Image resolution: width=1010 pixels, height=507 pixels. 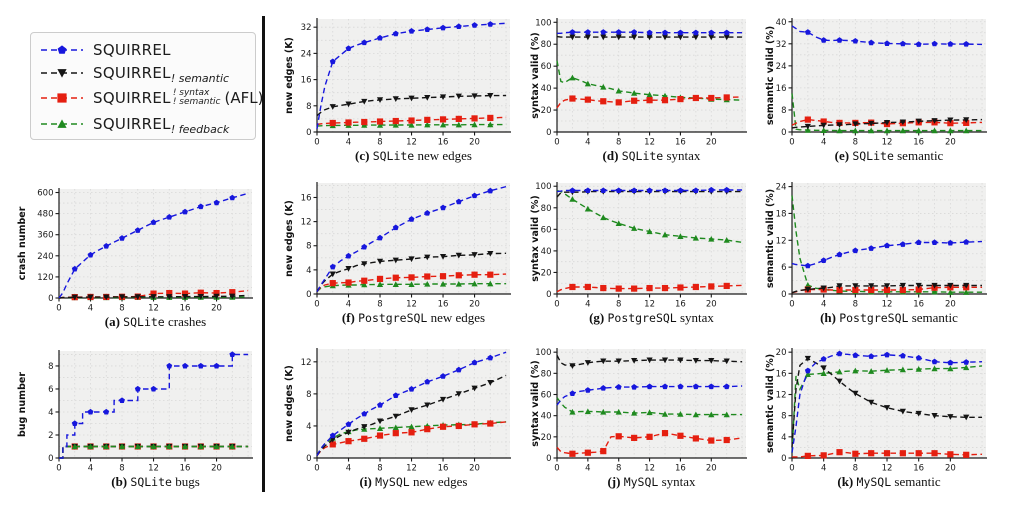 What do you see at coordinates (263, 254) in the screenshot?
I see `divider-line` at bounding box center [263, 254].